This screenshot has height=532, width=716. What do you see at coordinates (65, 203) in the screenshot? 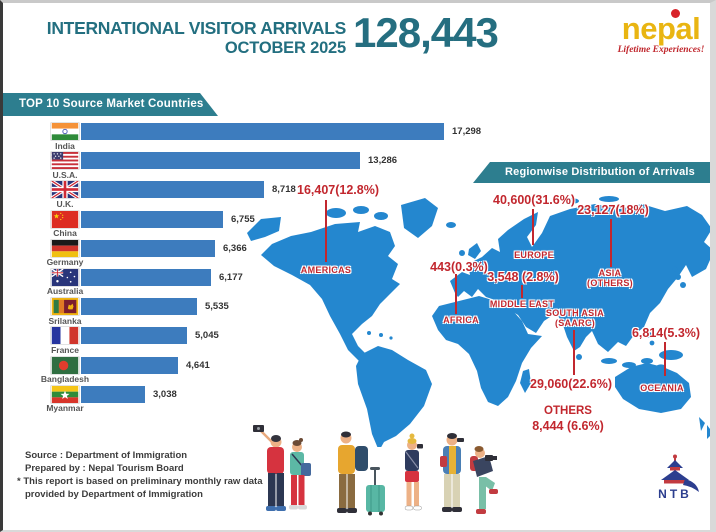
I see `country-label: U.K.` at bounding box center [65, 203].